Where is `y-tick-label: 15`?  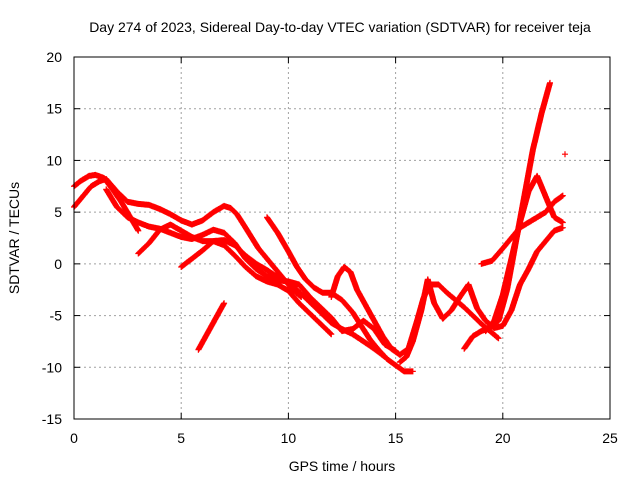 y-tick-label: 15 is located at coordinates (54, 109).